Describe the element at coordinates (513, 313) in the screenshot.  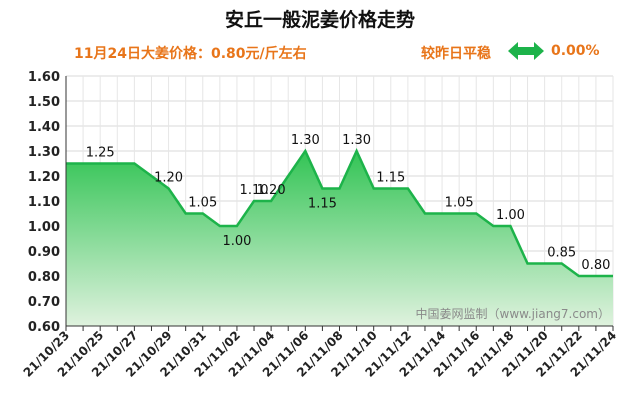
I see `watermark: 中国姜网监制（www.jiang7.com）` at that location.